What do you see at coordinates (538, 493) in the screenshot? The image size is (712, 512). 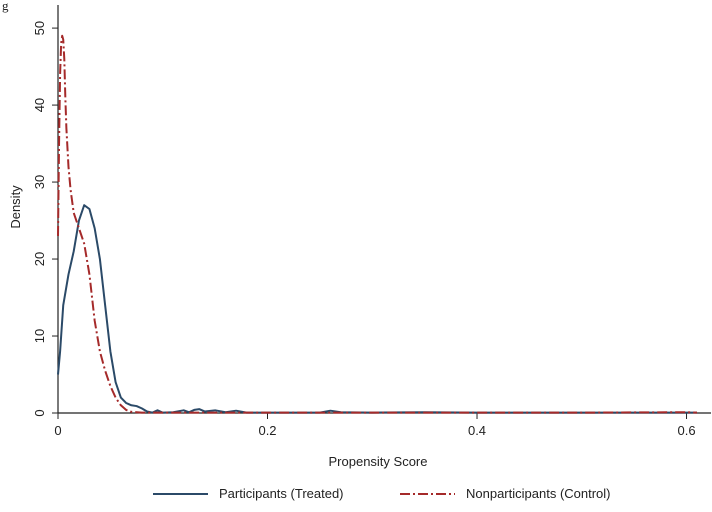 I see `legend-label: Nonparticipants (Control)` at bounding box center [538, 493].